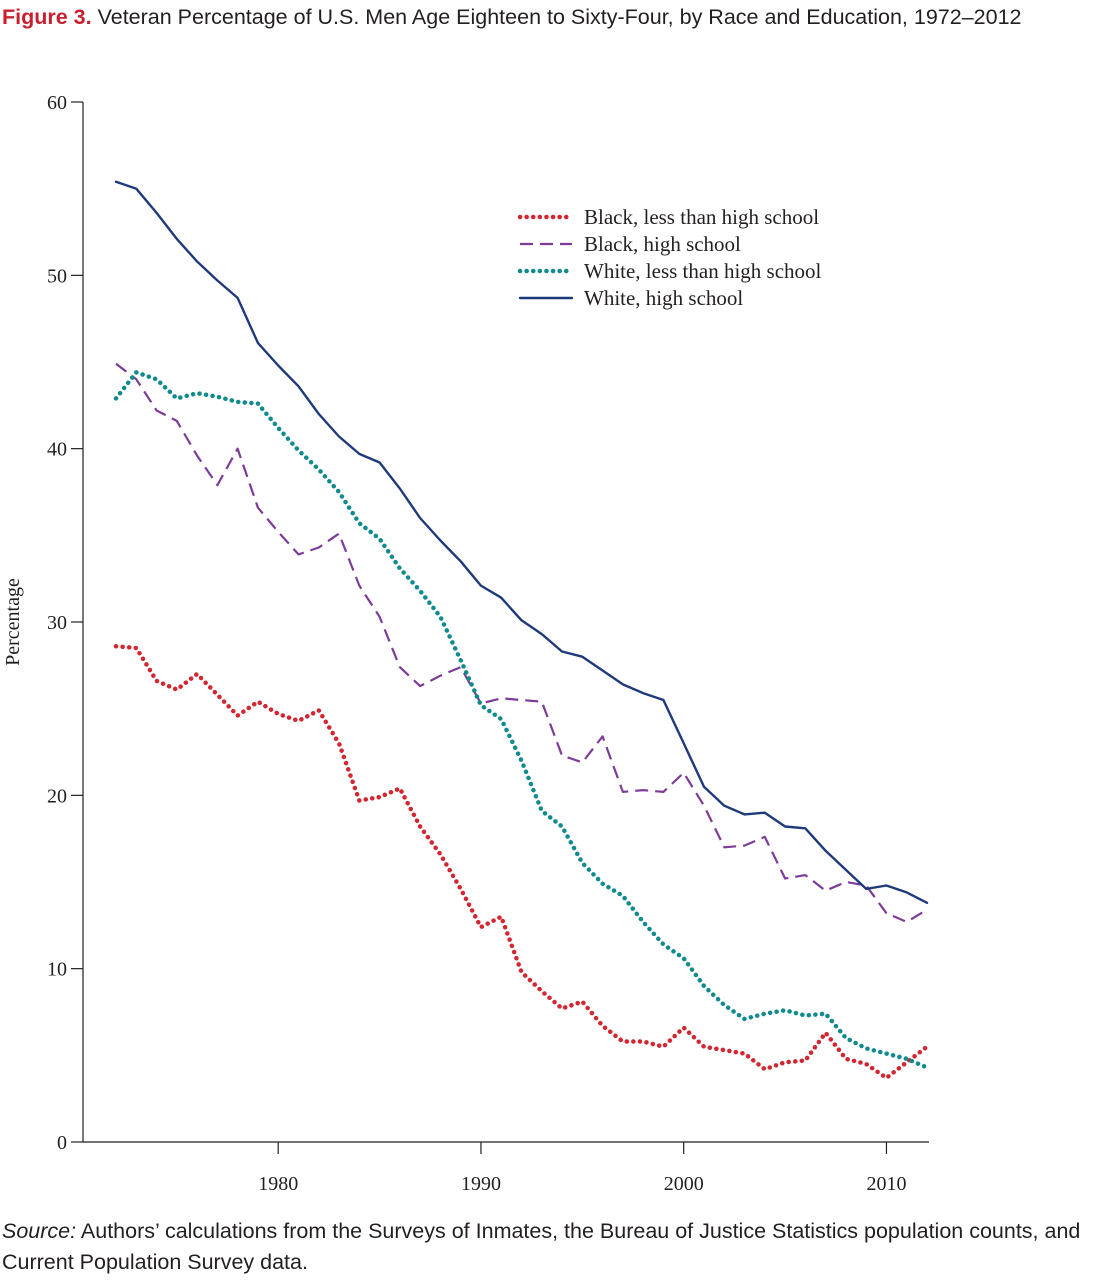 This screenshot has width=1115, height=1280. I want to click on legend-label: Black, less than high school, so click(701, 217).